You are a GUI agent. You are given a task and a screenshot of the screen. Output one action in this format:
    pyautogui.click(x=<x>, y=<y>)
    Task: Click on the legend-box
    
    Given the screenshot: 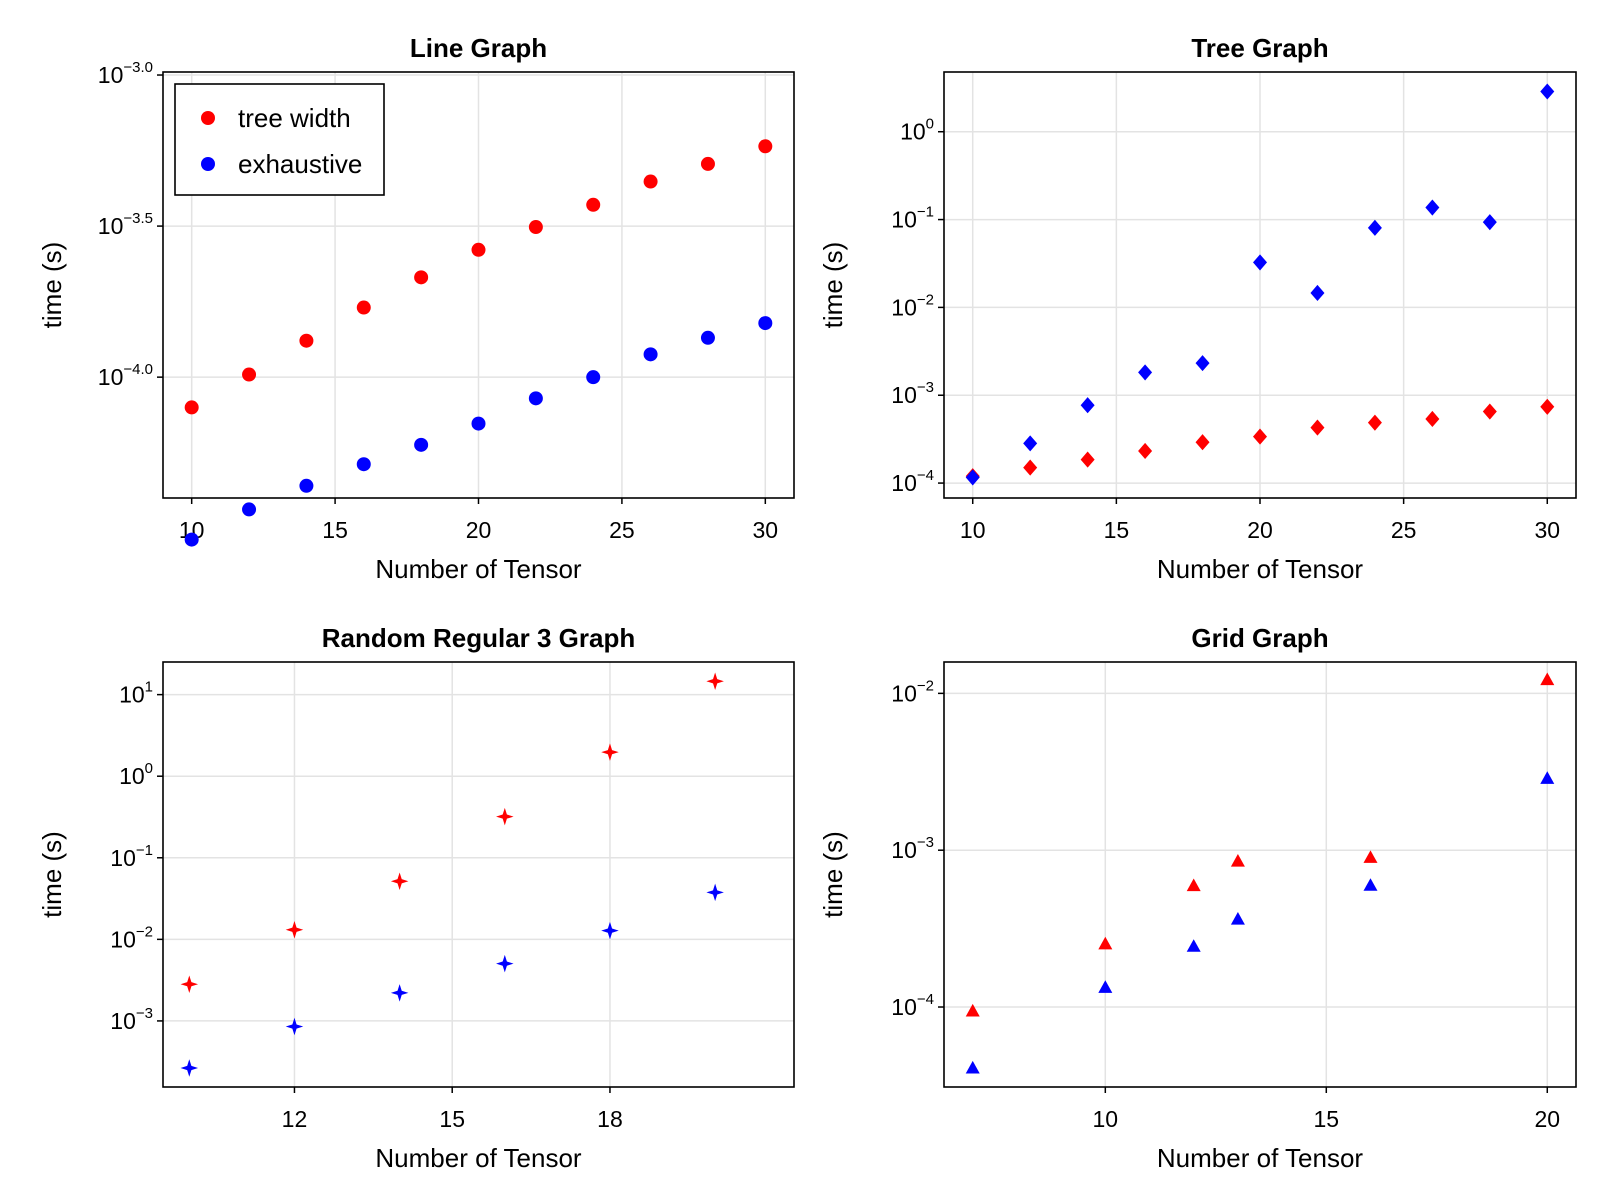 What is the action you would take?
    pyautogui.click(x=279, y=139)
    